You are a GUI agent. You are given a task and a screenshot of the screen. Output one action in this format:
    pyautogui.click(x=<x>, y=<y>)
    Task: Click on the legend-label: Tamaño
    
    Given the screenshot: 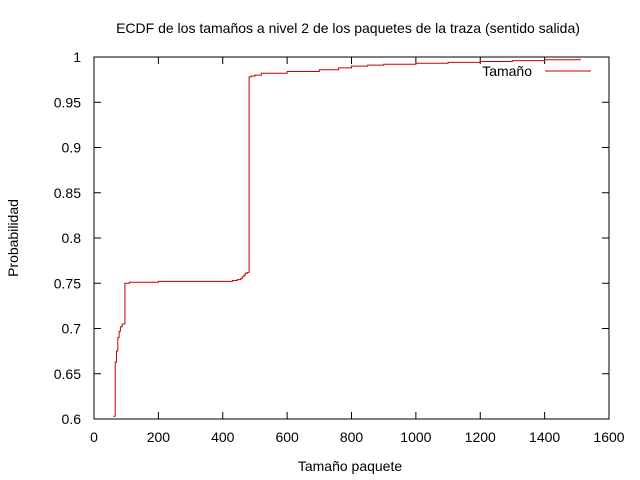 What is the action you would take?
    pyautogui.click(x=507, y=71)
    